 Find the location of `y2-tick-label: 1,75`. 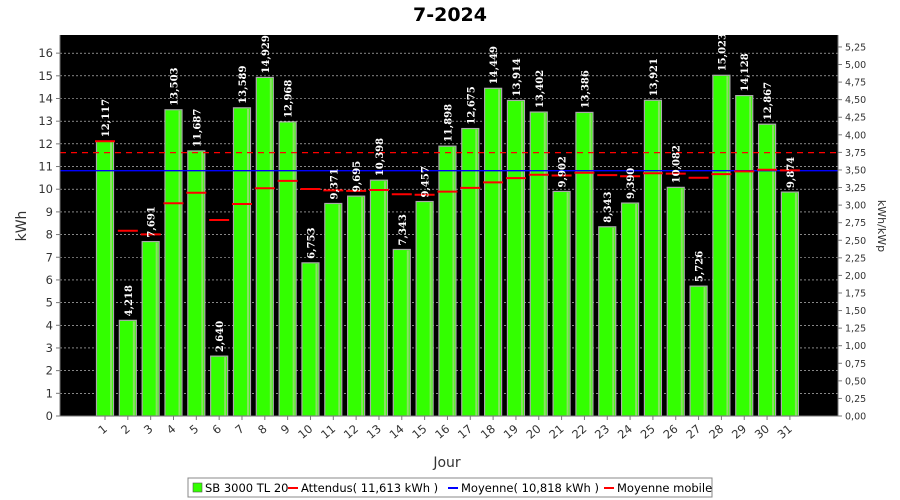

y2-tick-label: 1,75 is located at coordinates (855, 293).